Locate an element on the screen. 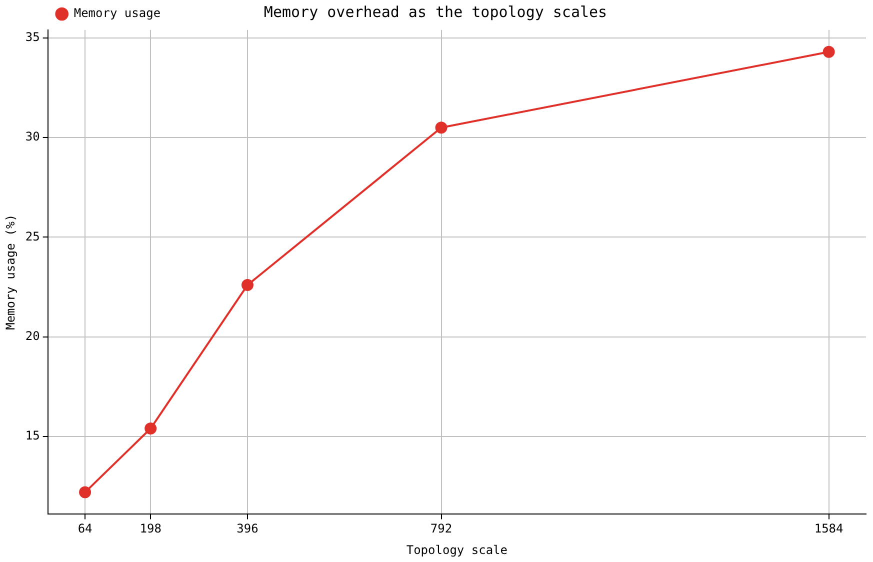 The height and width of the screenshot is (562, 873). y-tick-label: 25 is located at coordinates (32, 236).